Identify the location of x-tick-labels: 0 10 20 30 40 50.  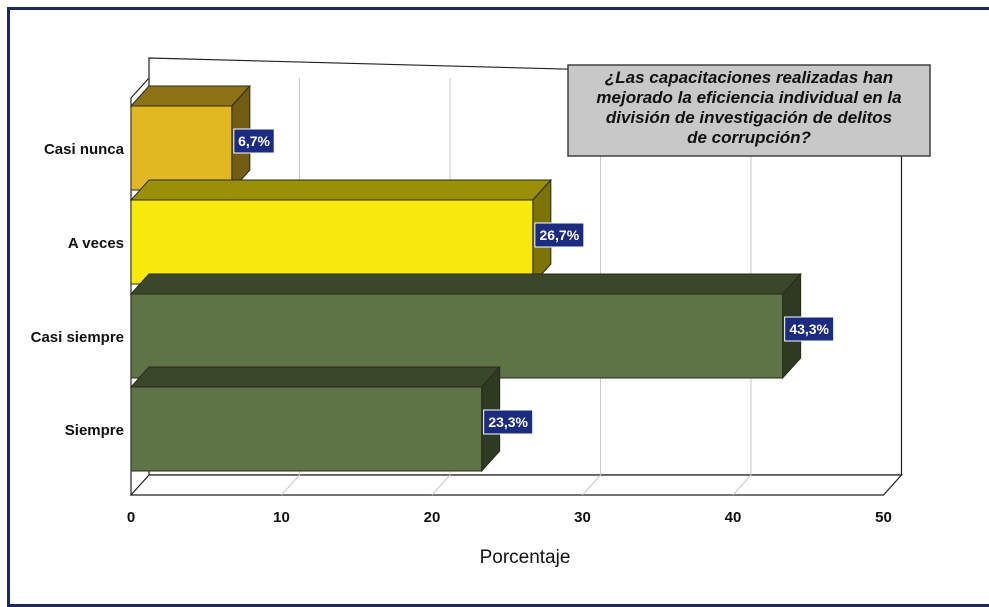
(509, 517).